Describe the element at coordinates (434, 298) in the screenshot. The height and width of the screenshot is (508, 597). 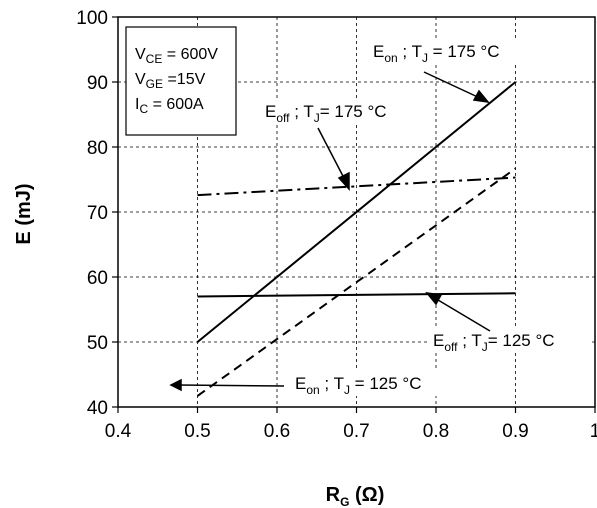
I see `arrow-eoff-125-head` at that location.